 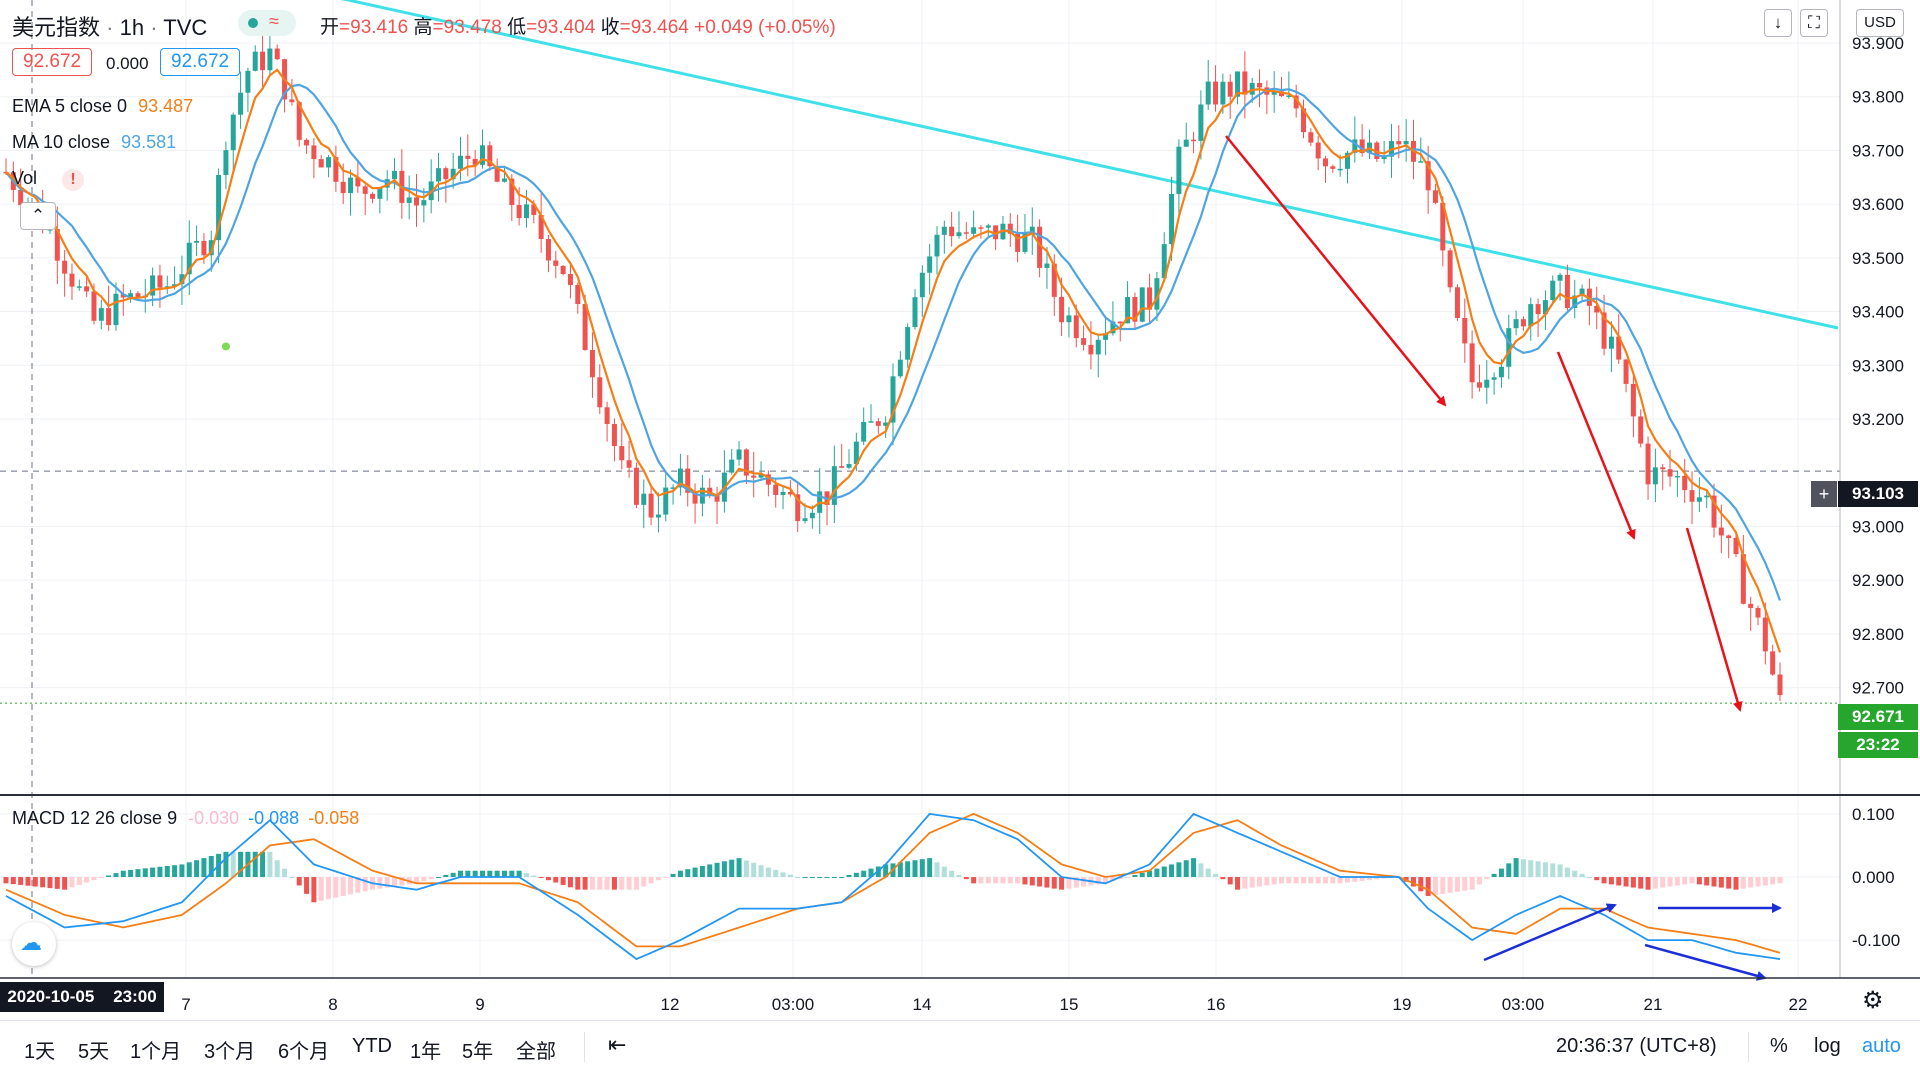 I want to click on chevron-up-icon: ⌃, so click(x=38, y=215).